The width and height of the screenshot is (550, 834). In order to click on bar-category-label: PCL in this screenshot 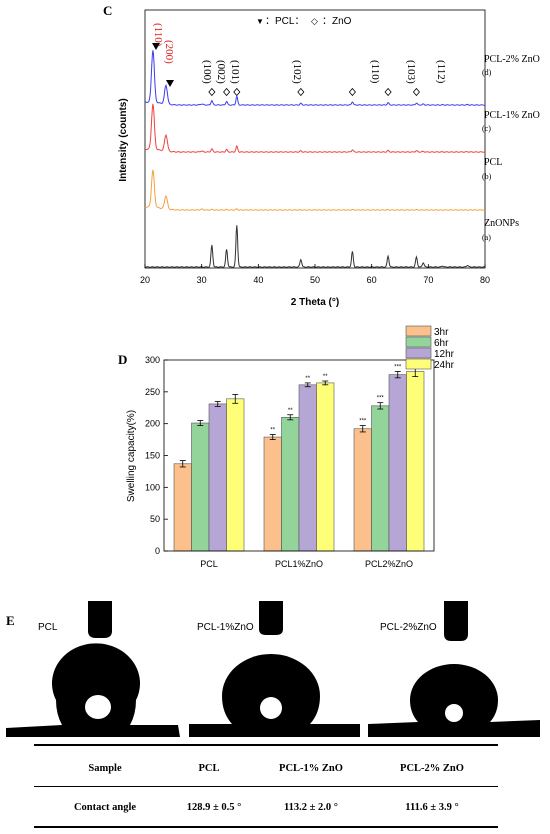, I will do `click(209, 564)`.